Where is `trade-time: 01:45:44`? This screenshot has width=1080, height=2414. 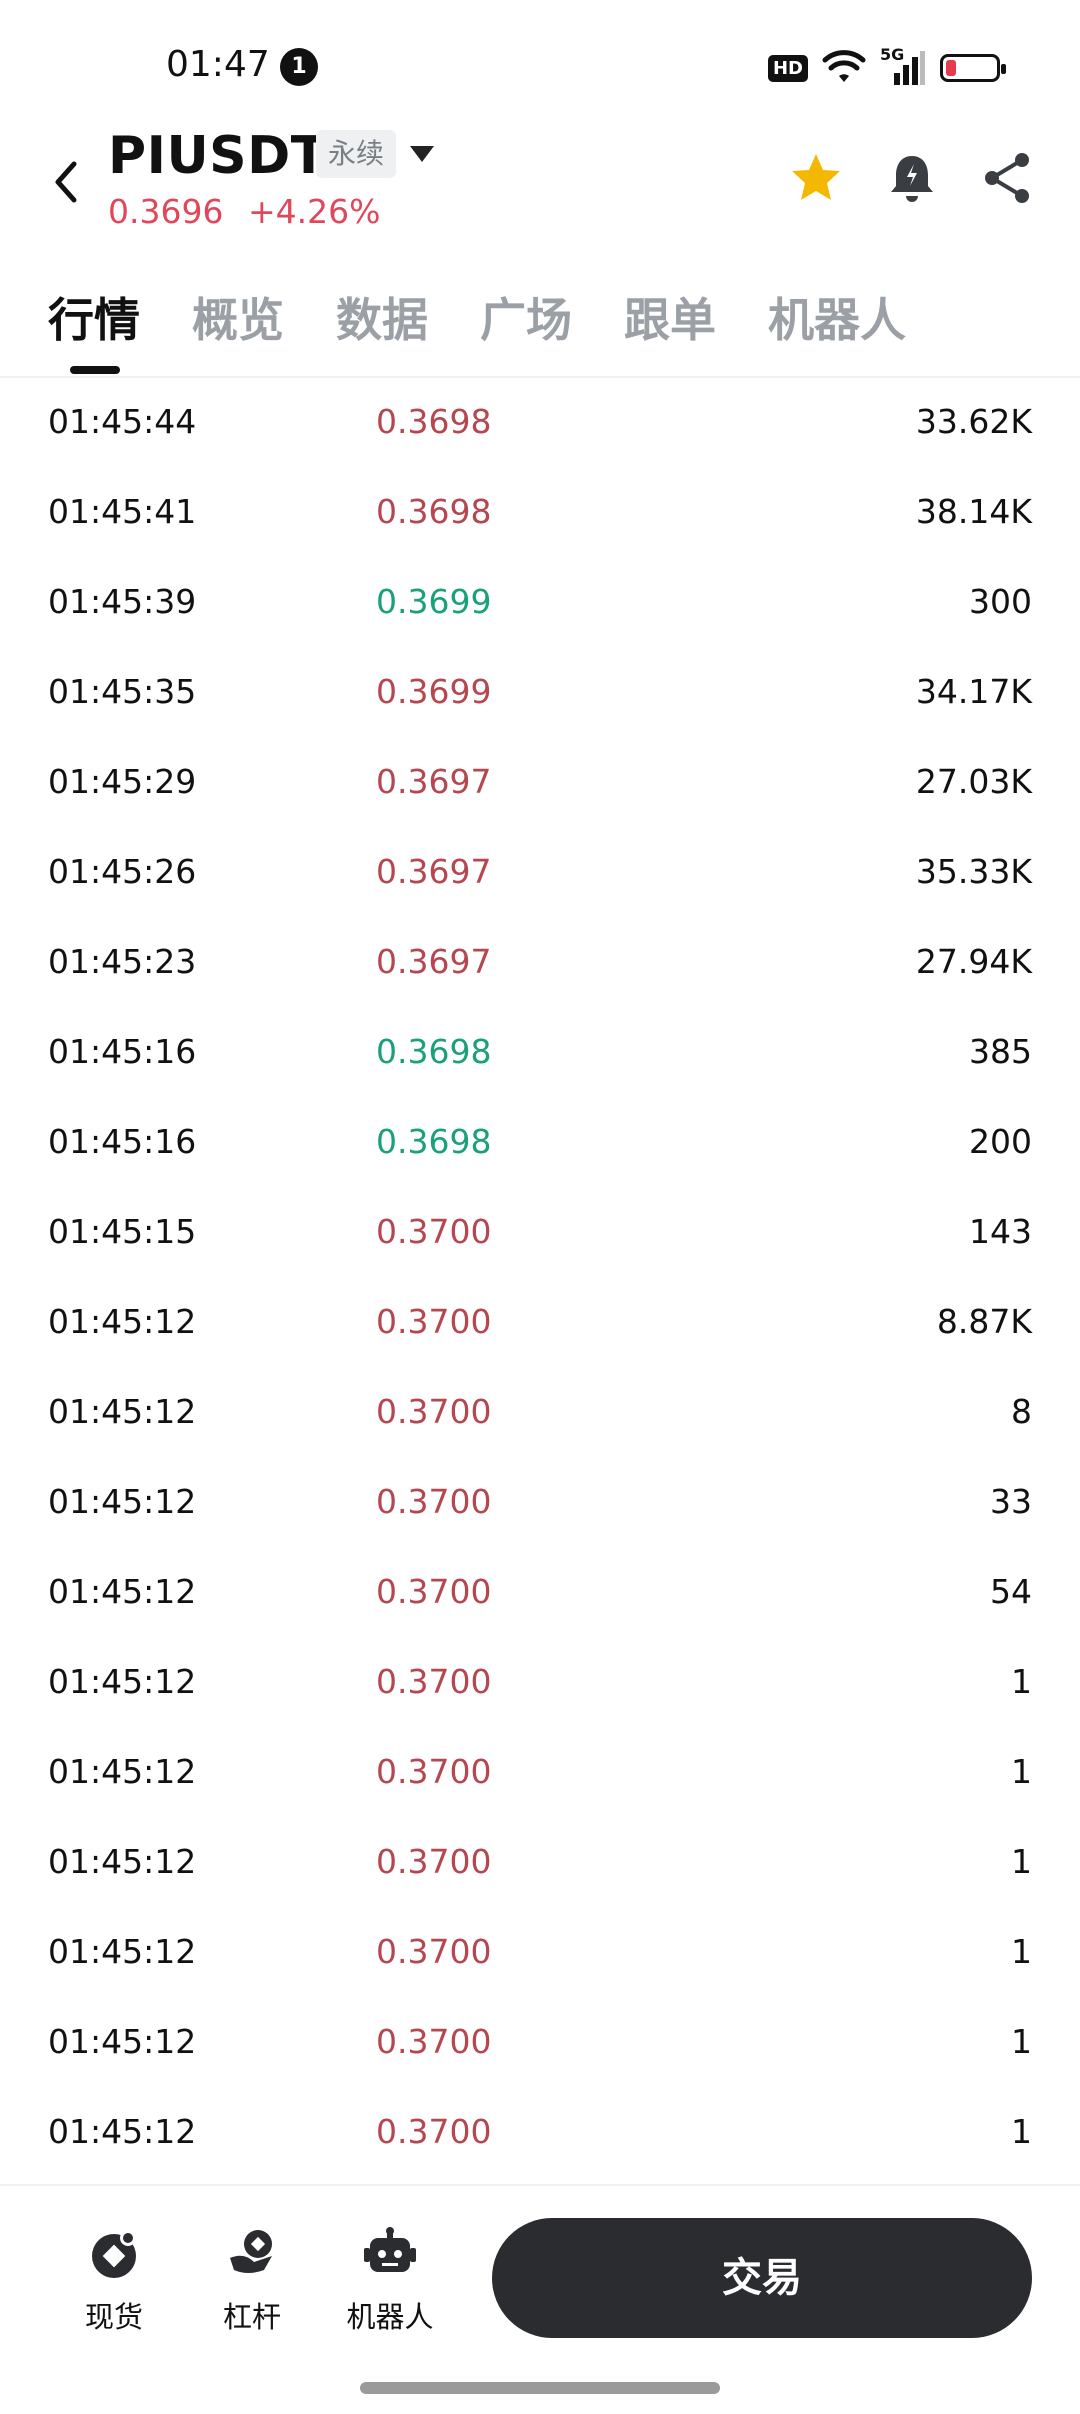 trade-time: 01:45:44 is located at coordinates (122, 421).